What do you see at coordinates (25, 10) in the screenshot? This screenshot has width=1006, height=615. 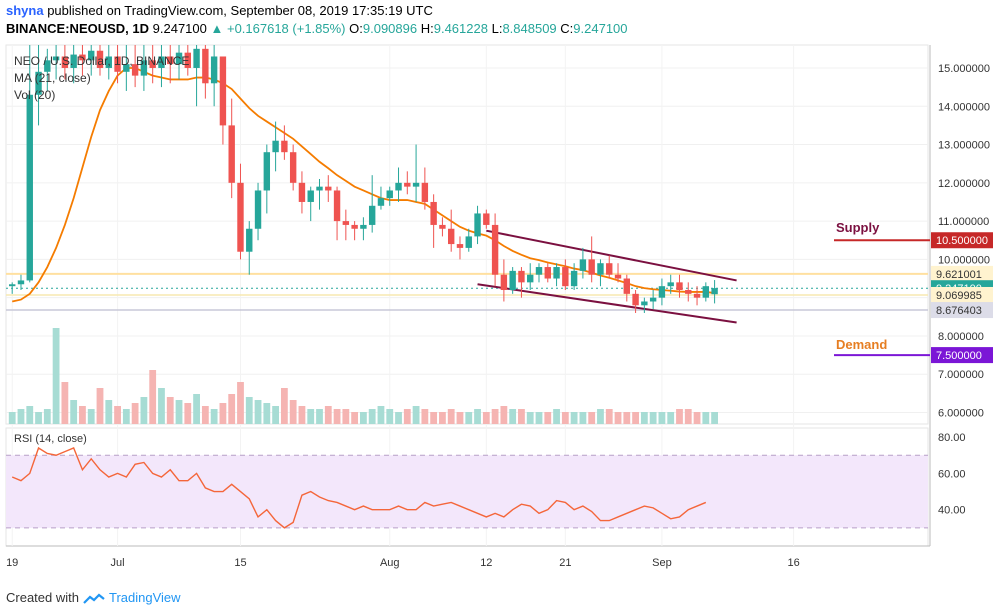 I see `author-name: shyna` at bounding box center [25, 10].